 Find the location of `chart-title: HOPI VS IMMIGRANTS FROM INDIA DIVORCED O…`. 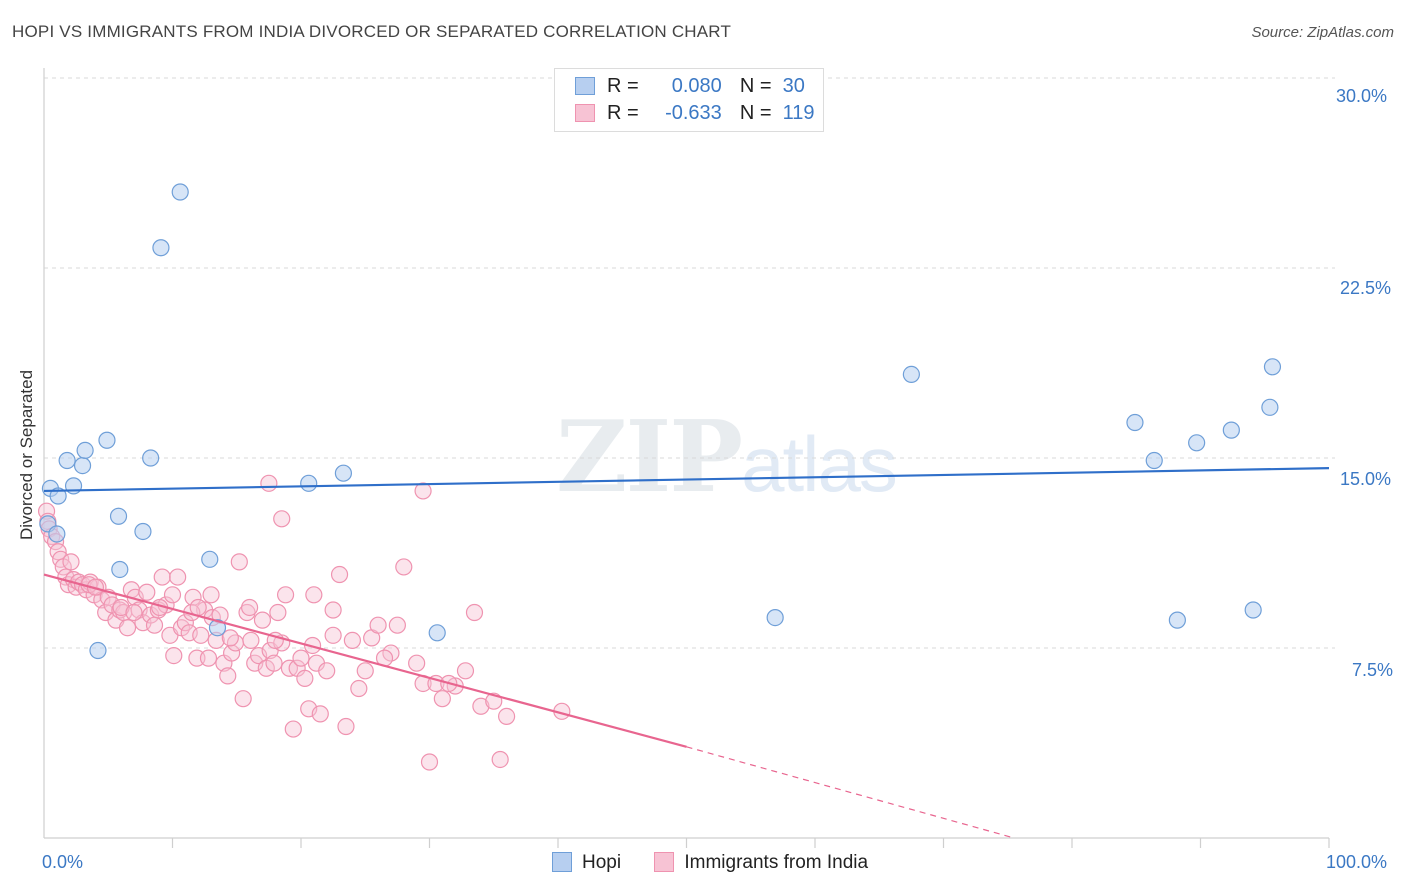

chart-title: HOPI VS IMMIGRANTS FROM INDIA DIVORCED O… is located at coordinates (372, 31).